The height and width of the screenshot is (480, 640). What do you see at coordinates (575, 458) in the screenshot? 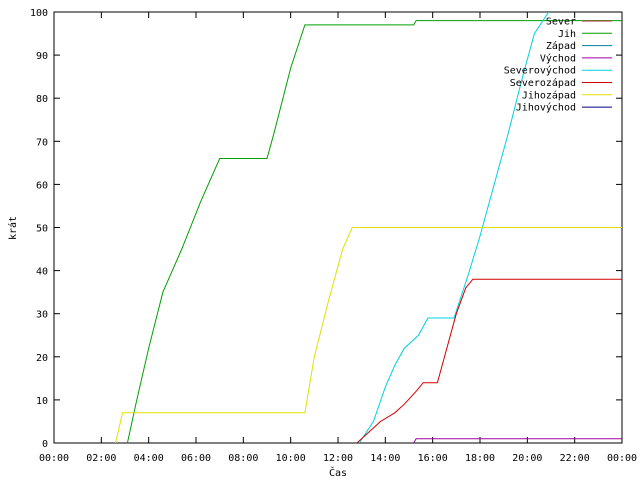
I see `x-tick-label: 22:00` at bounding box center [575, 458].